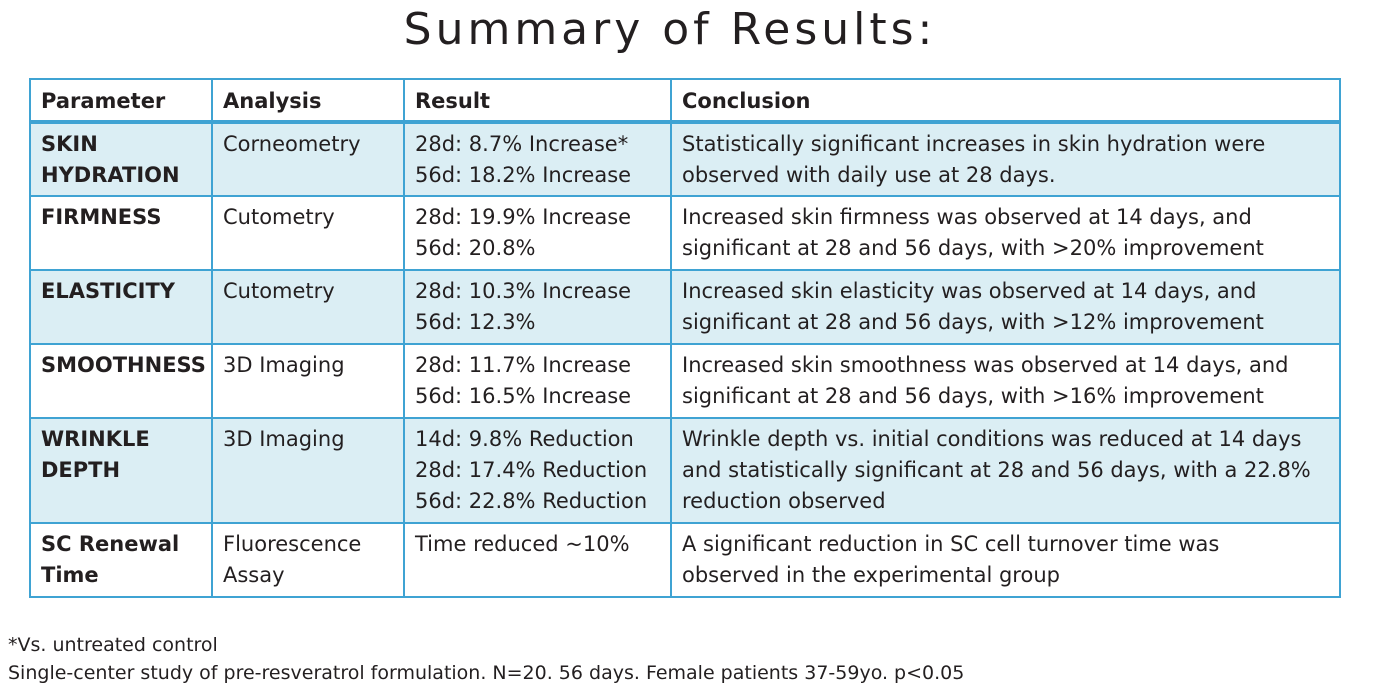 The image size is (1400, 690). I want to click on header-conclusion: Conclusion, so click(1005, 101).